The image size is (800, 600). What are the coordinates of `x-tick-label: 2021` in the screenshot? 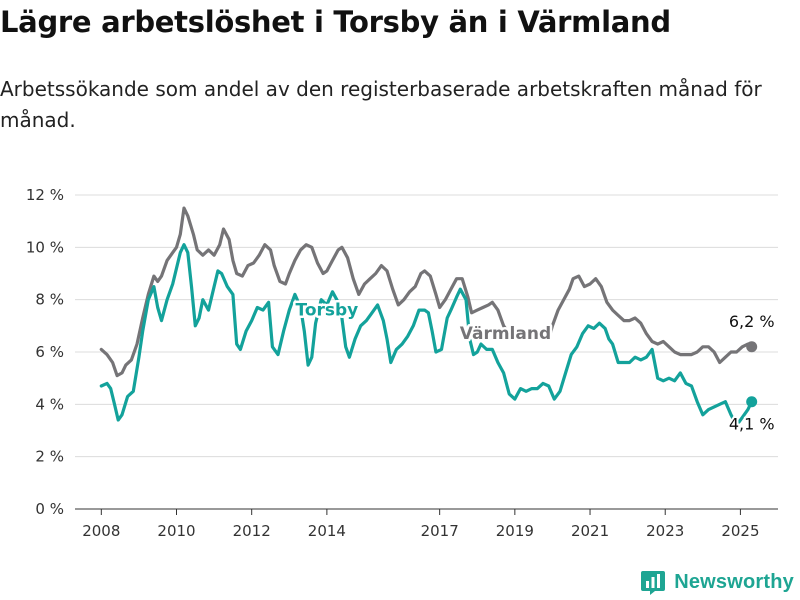 It's located at (590, 531).